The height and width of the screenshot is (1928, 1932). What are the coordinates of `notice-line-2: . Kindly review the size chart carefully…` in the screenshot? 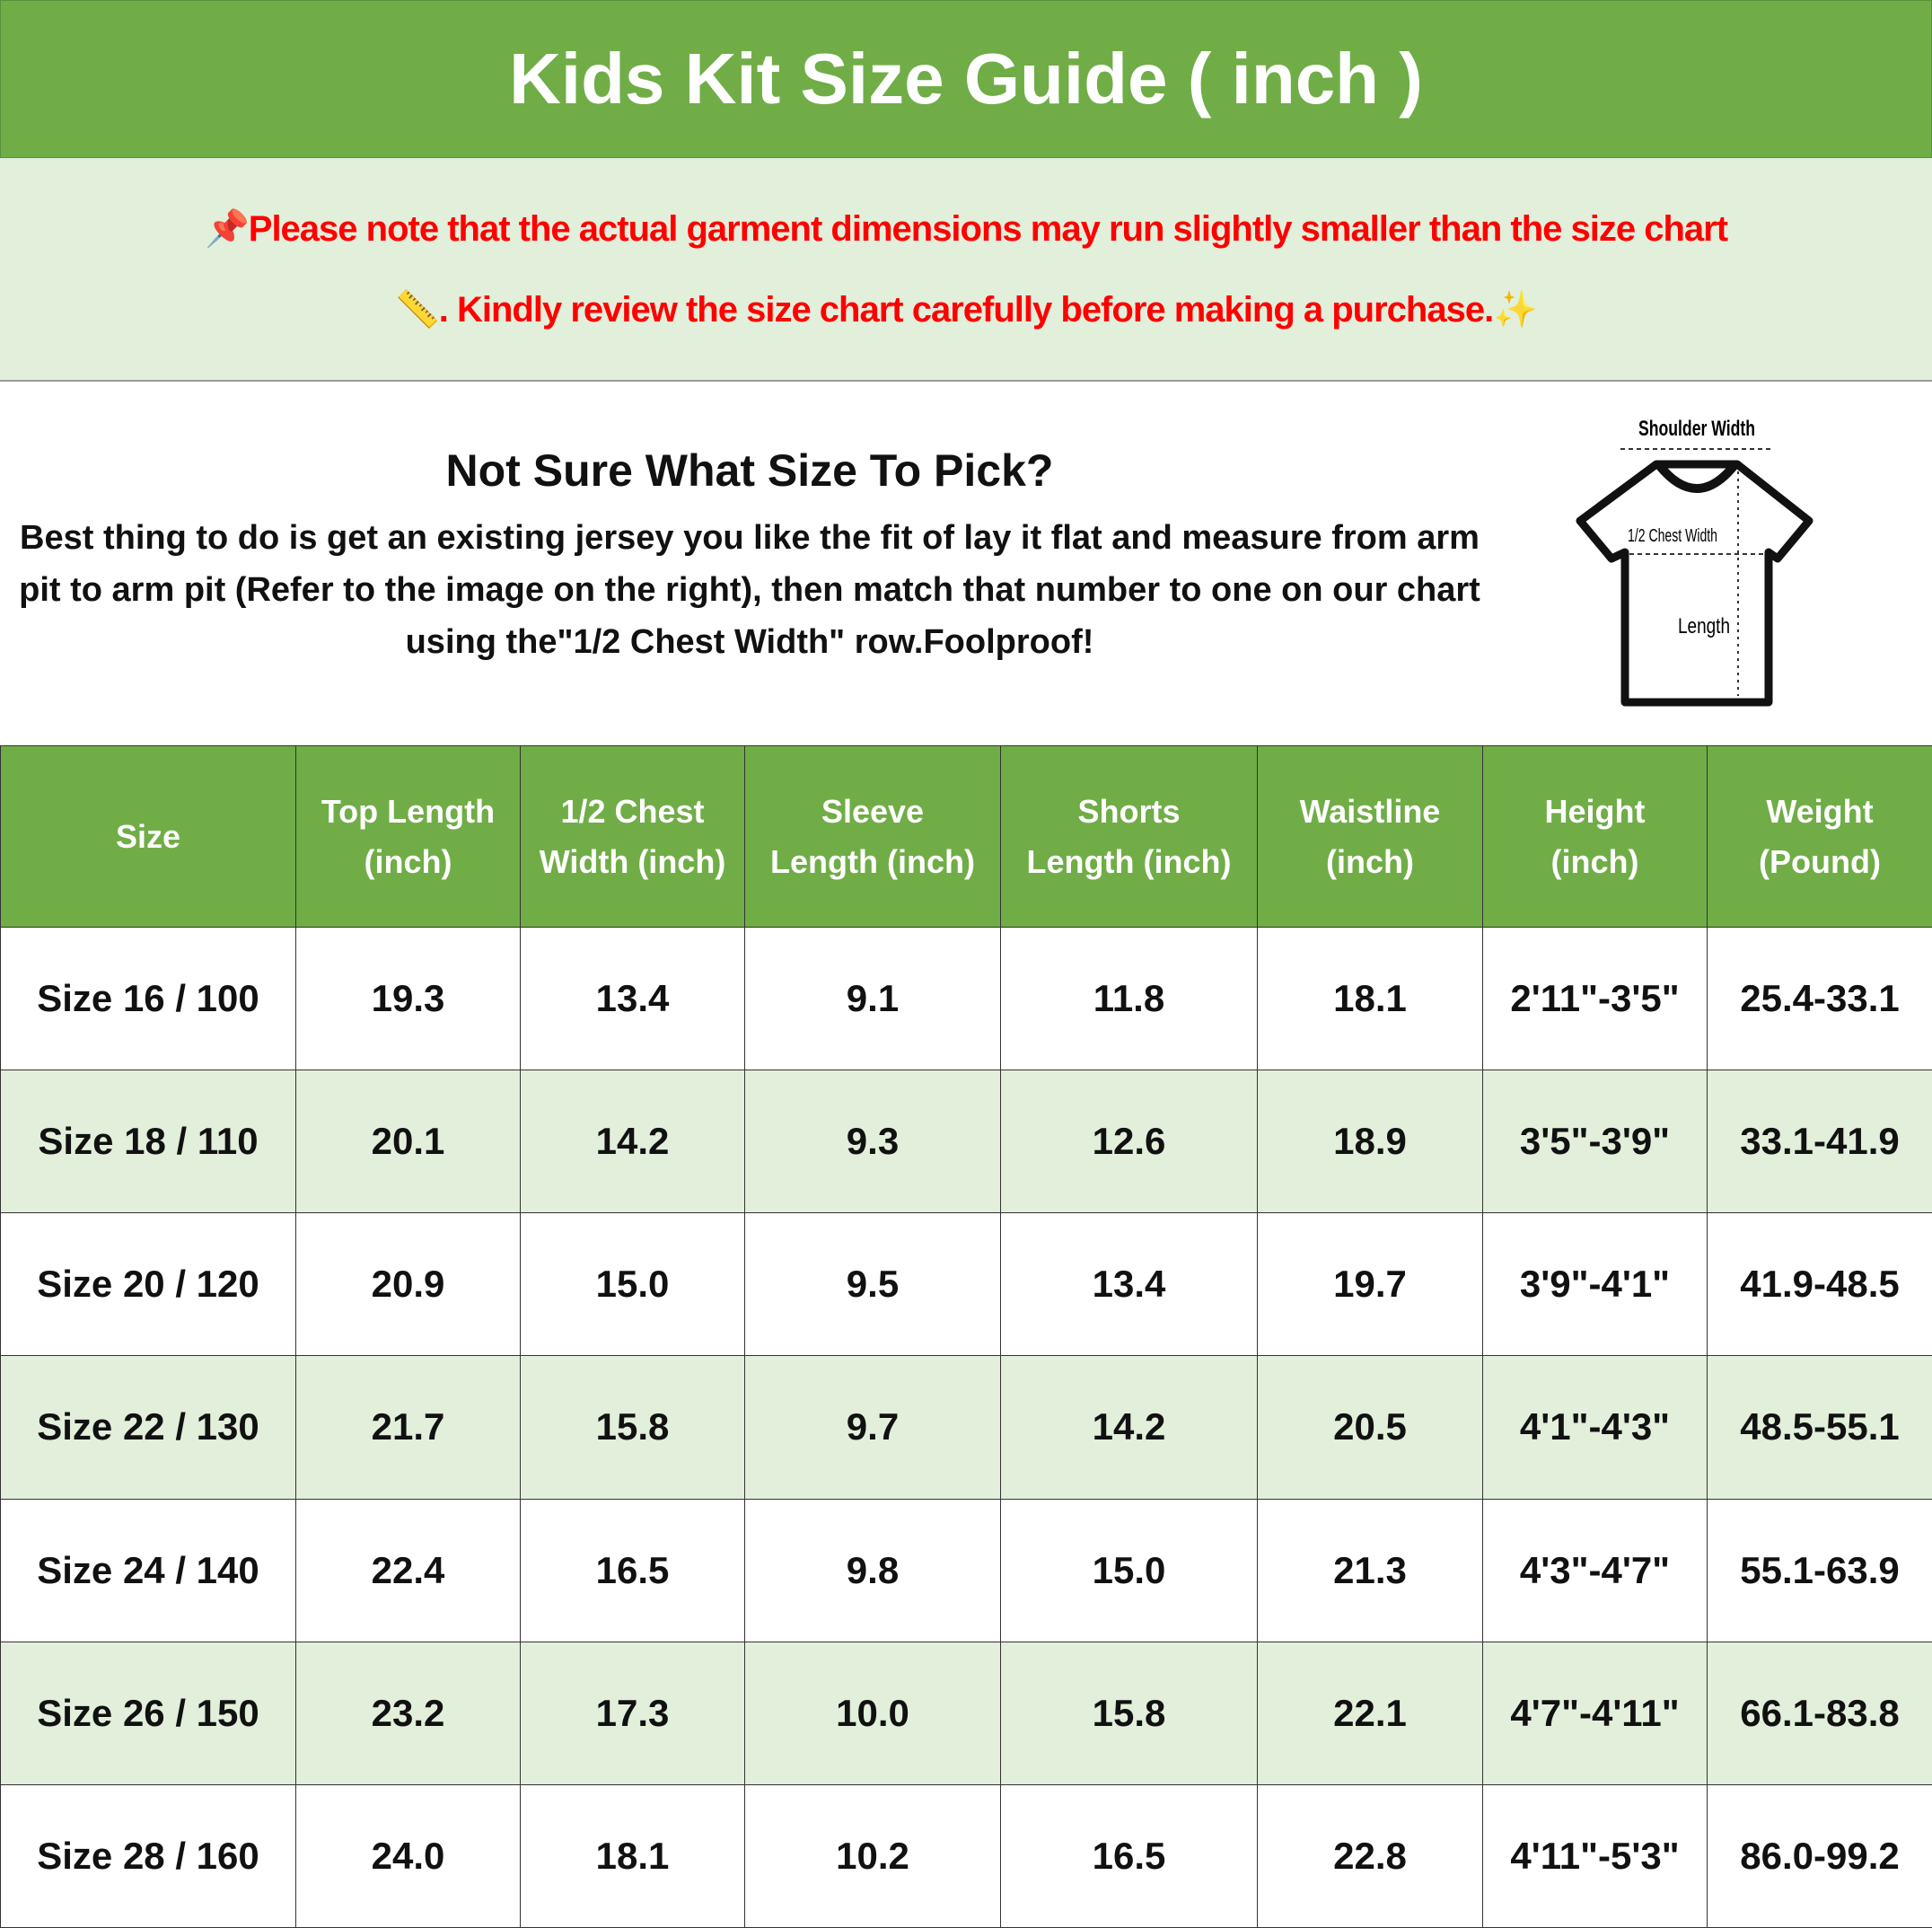 It's located at (966, 310).